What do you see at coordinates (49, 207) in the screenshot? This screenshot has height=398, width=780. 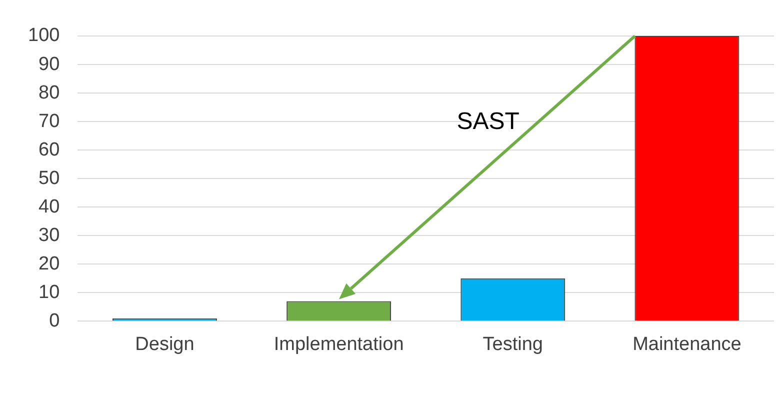 I see `y-tick-label: 40` at bounding box center [49, 207].